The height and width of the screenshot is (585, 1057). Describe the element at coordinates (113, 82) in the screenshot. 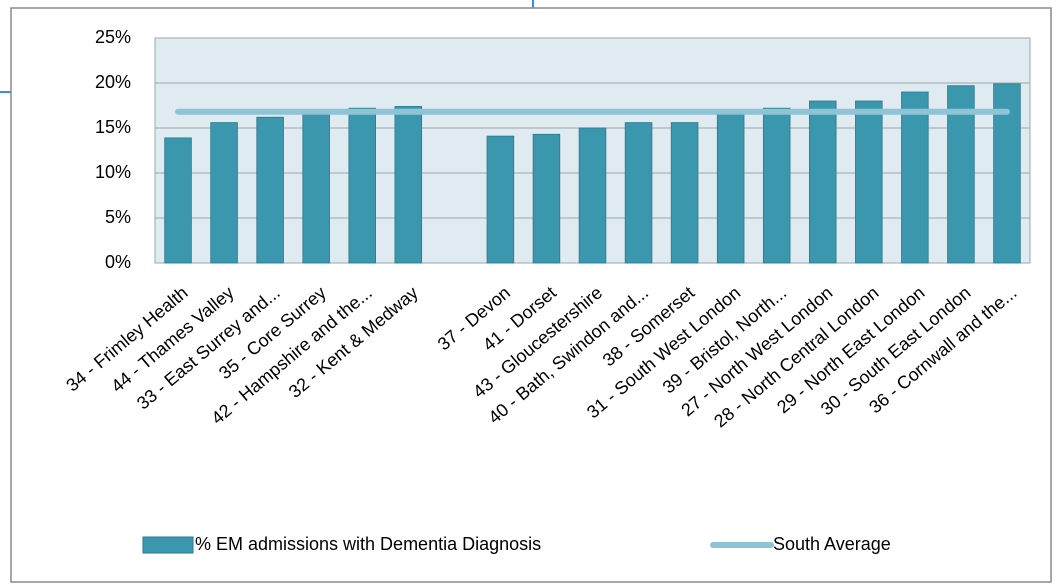

I see `y-tick-label: 20%` at that location.